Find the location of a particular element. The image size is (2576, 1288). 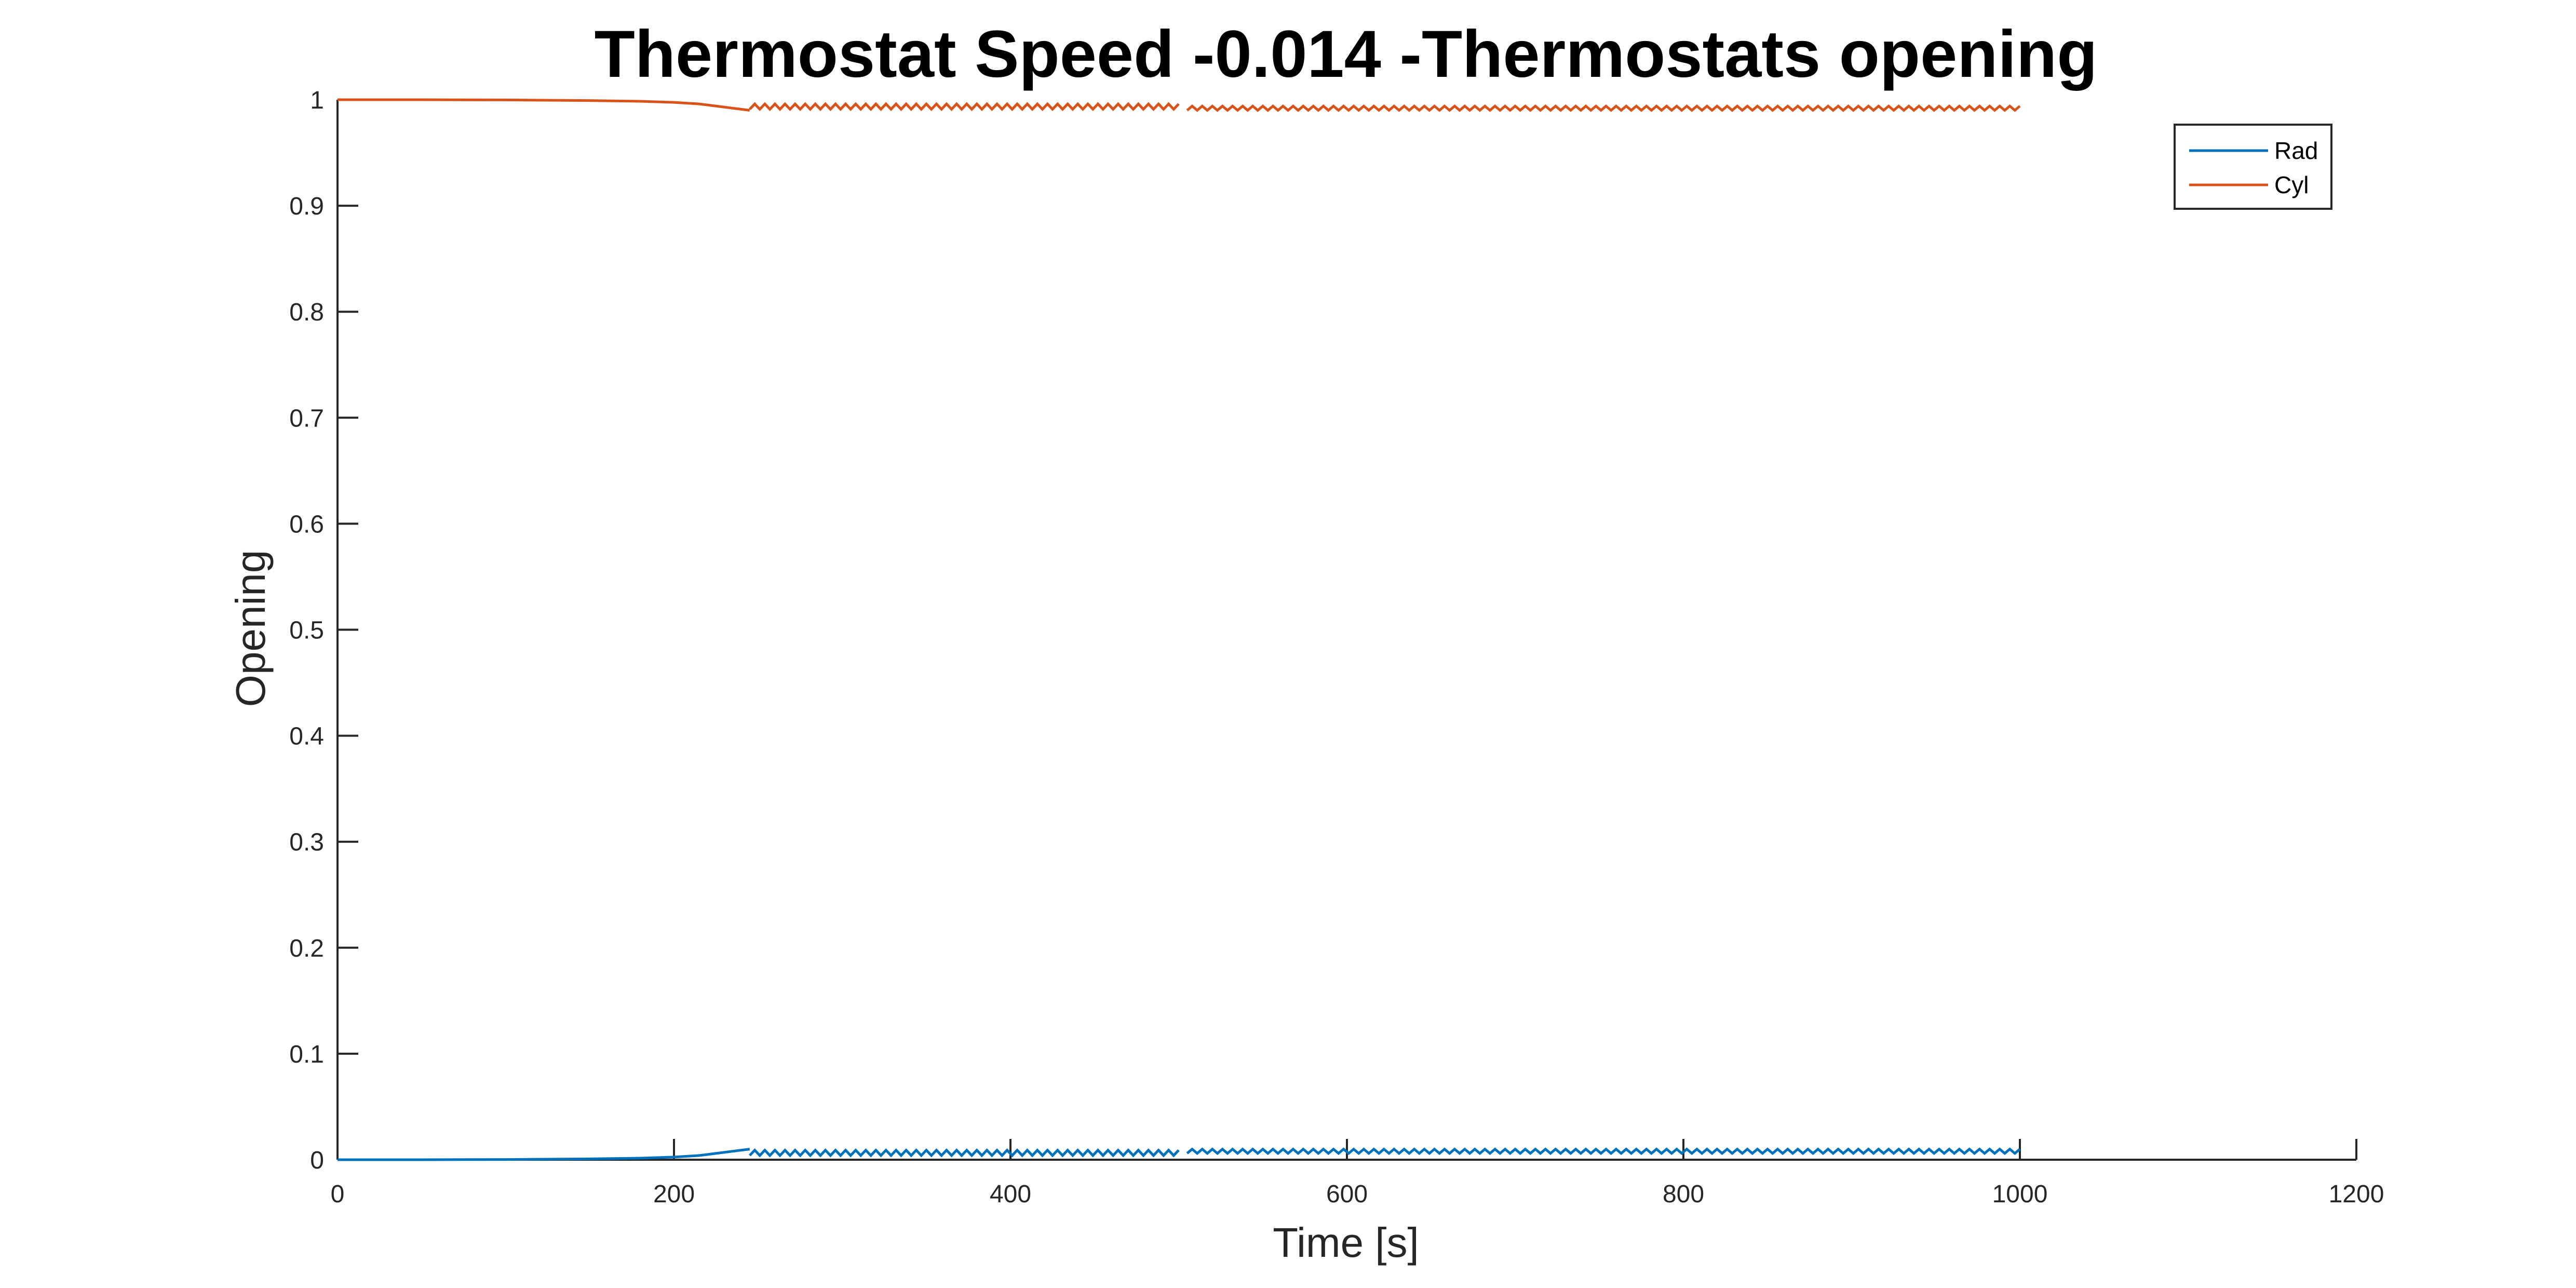

y-tick-label: 0.1 is located at coordinates (306, 1055).